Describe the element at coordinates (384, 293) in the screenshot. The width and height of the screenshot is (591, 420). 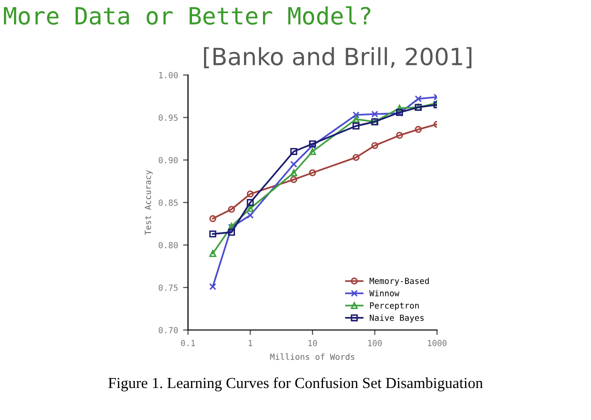
I see `legend-label: Winnow` at that location.